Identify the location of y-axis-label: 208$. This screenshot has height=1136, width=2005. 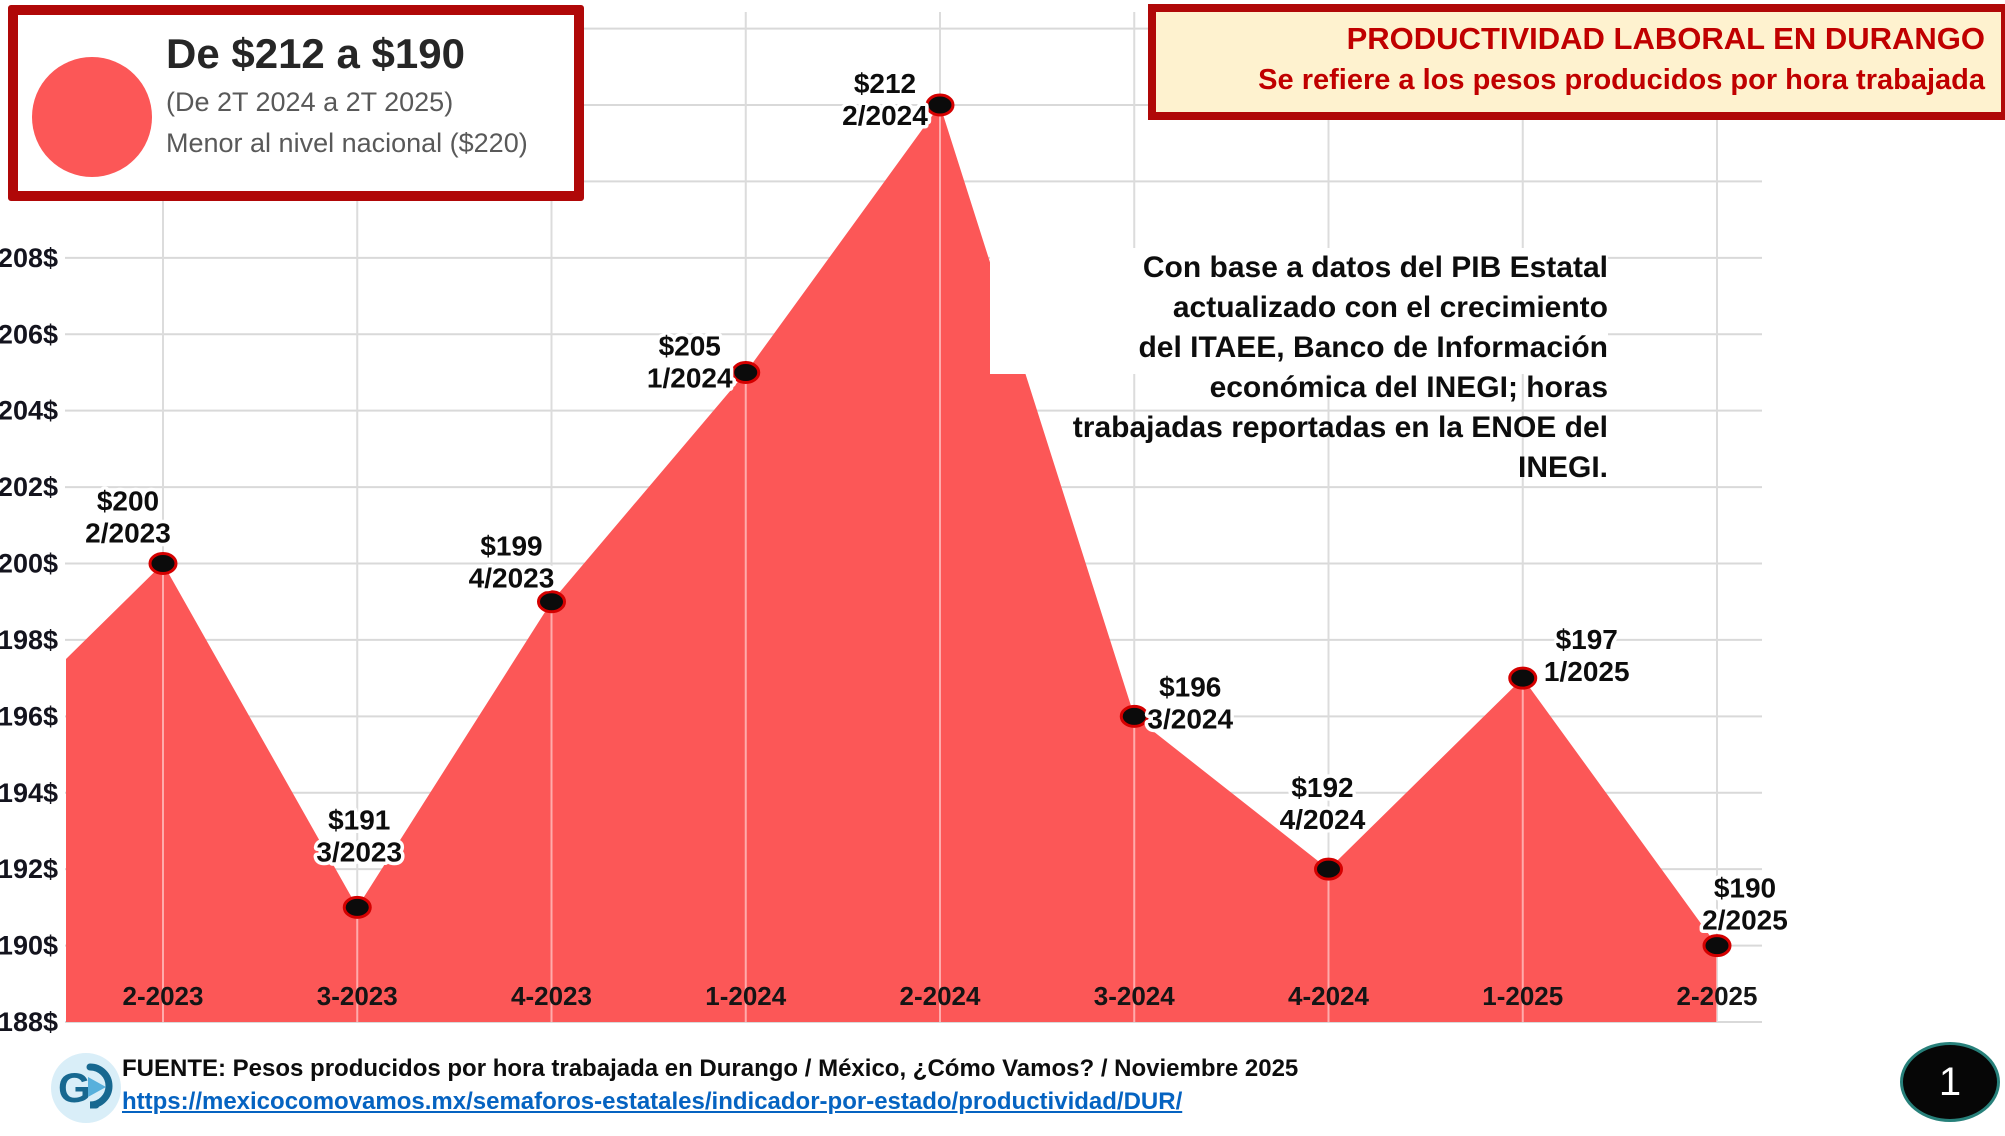
(29, 258).